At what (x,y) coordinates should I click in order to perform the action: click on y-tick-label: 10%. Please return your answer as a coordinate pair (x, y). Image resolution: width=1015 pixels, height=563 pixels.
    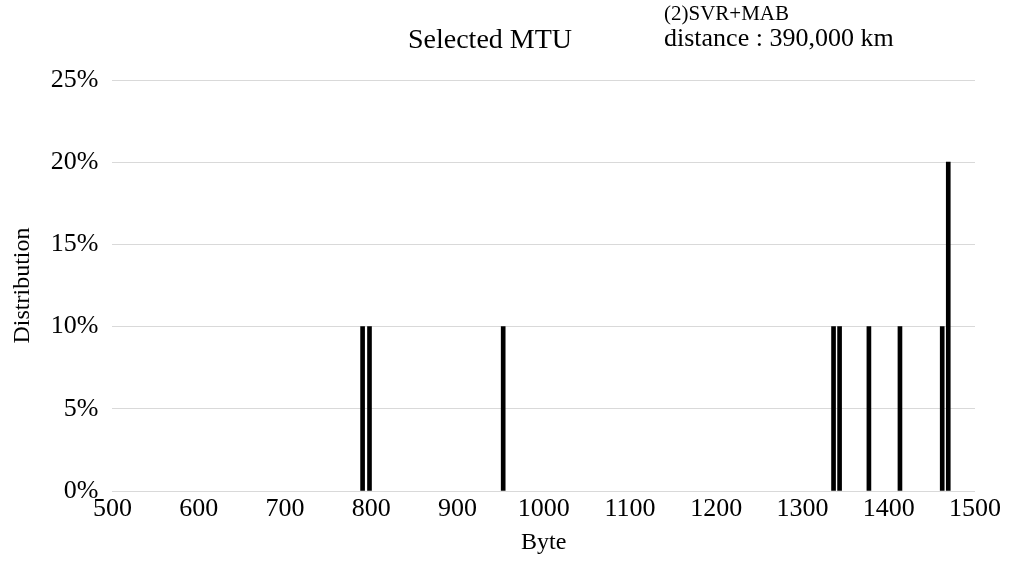
    Looking at the image, I should click on (74, 325).